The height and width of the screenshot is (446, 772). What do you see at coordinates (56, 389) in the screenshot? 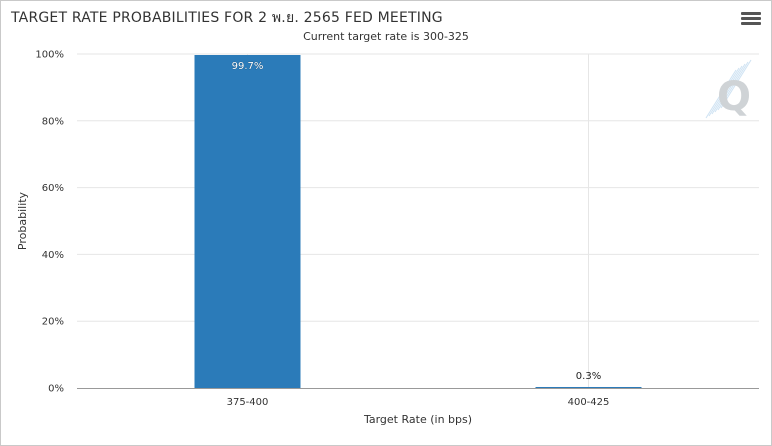
I see `y-tick-label: 0%` at bounding box center [56, 389].